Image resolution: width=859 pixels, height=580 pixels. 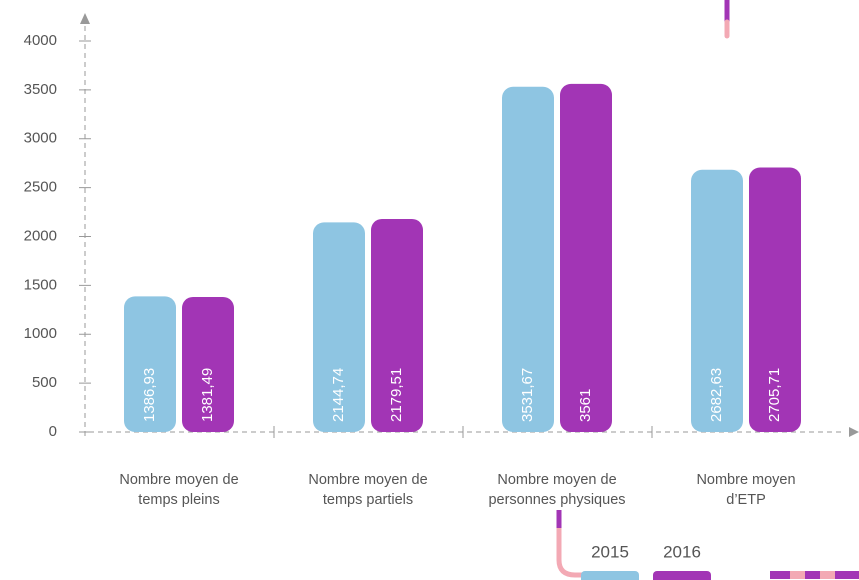 What do you see at coordinates (40, 333) in the screenshot?
I see `y-tick-label: 1000` at bounding box center [40, 333].